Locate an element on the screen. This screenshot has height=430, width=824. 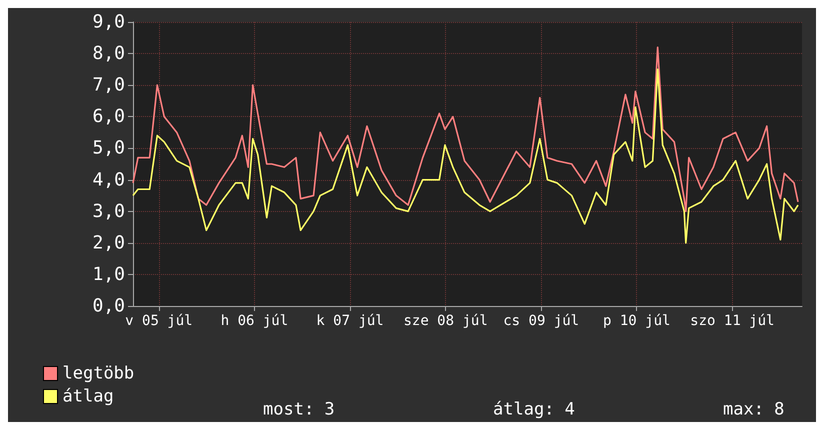
y-tick-label: 7,0 is located at coordinates (108, 85).